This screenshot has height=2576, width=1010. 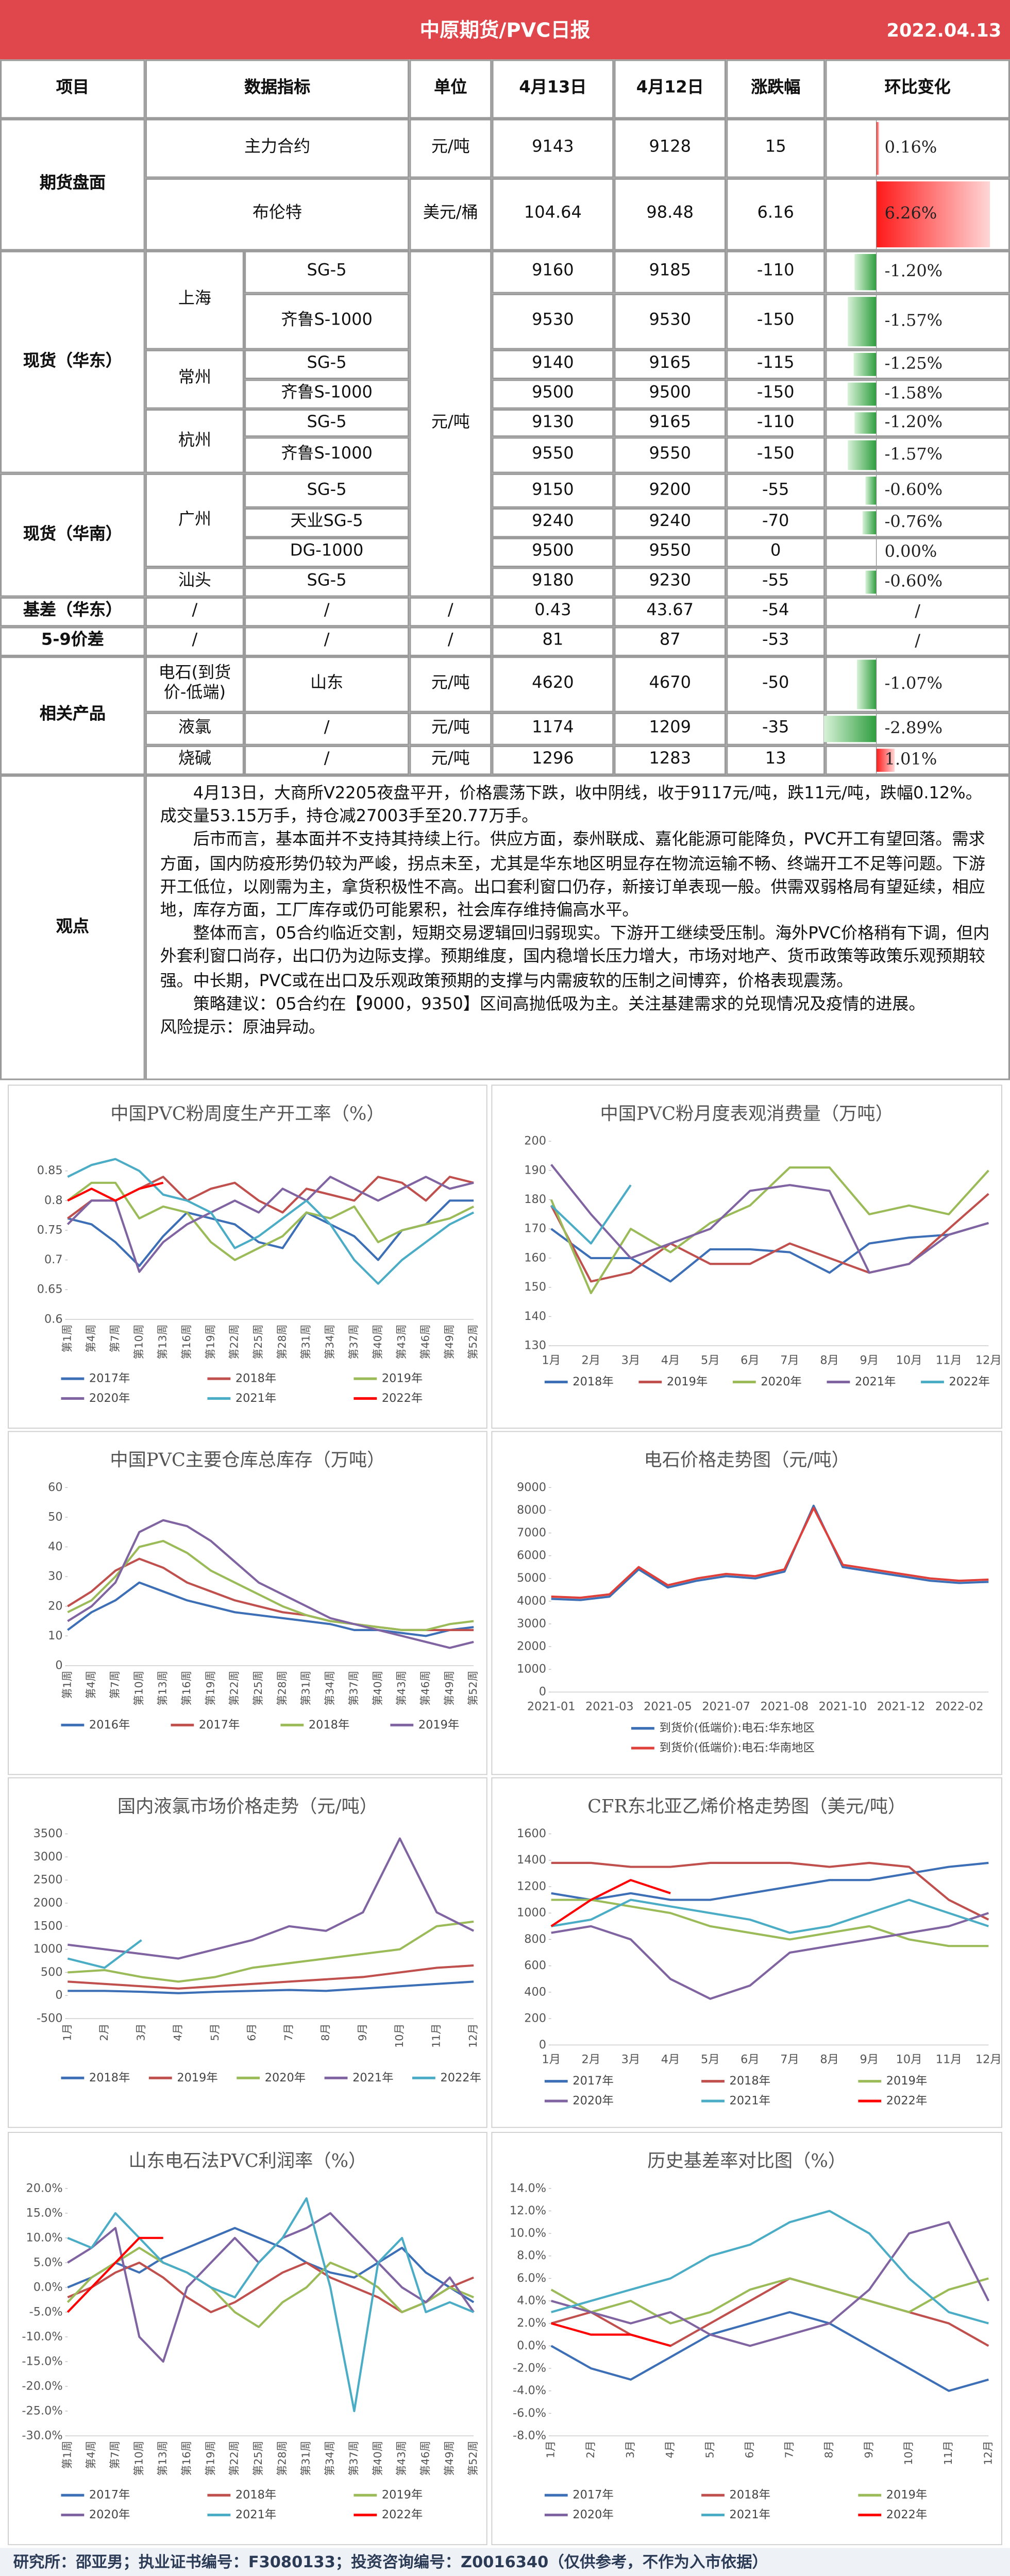 I want to click on table-cell: 元/吨, so click(x=450, y=423).